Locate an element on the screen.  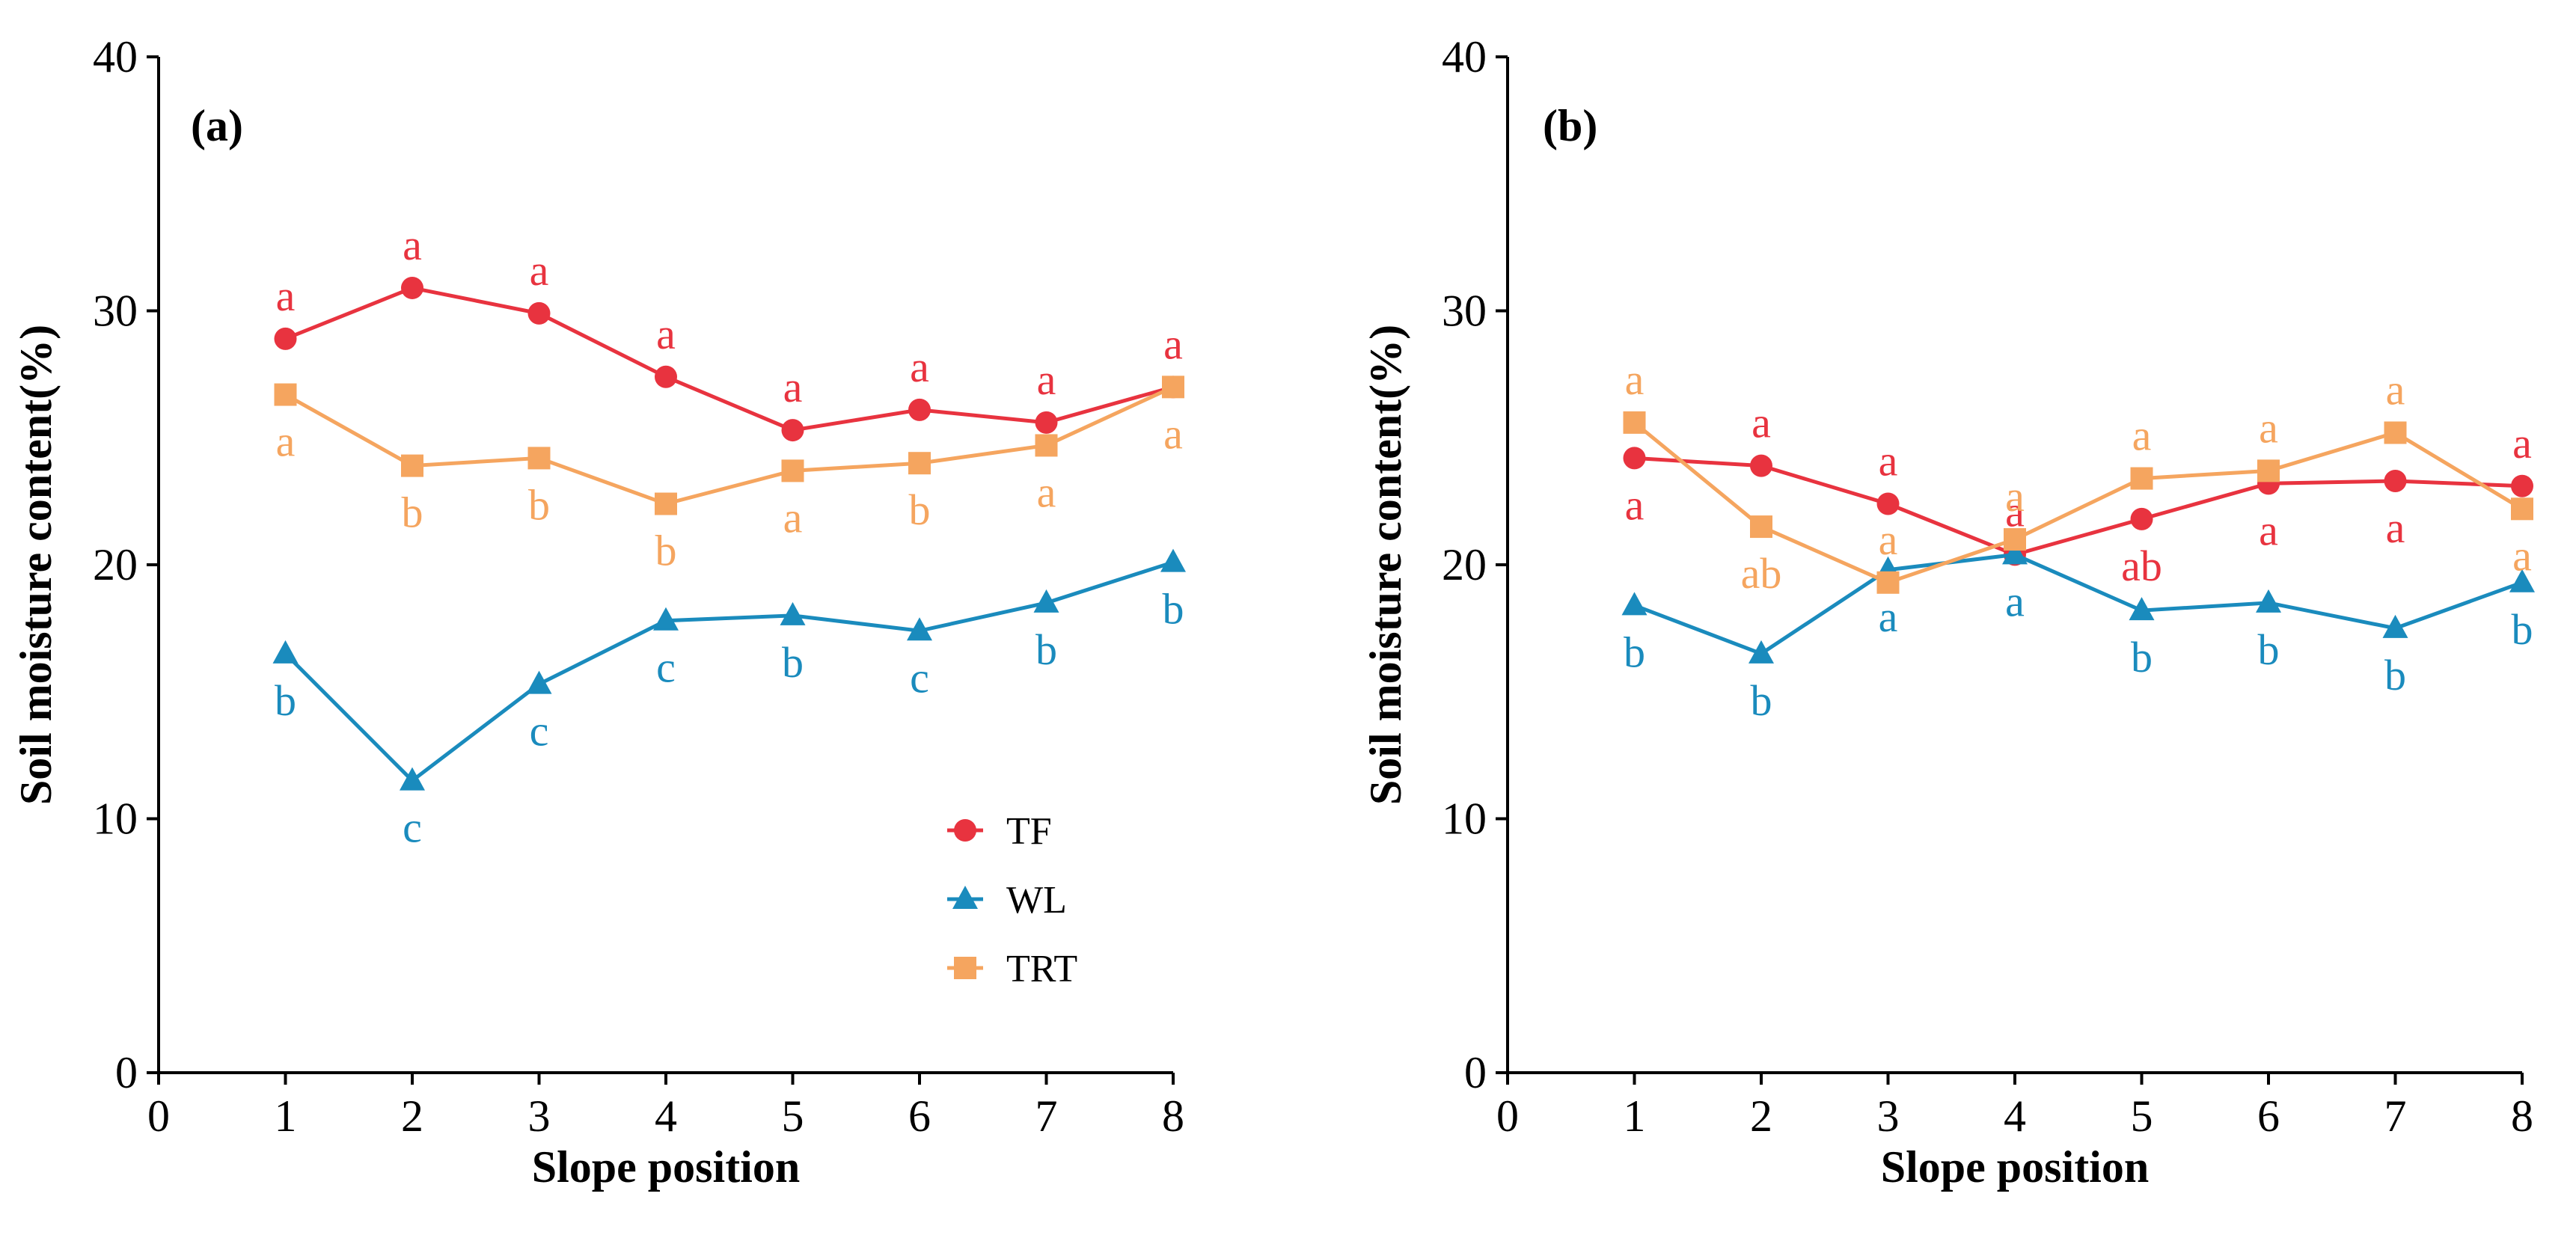
y-tick-label: 0 is located at coordinates (126, 1072).